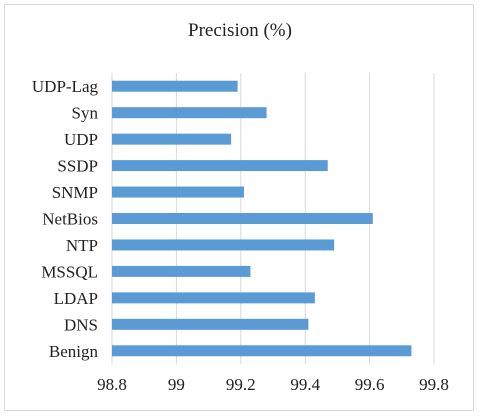  What do you see at coordinates (370, 384) in the screenshot?
I see `x-tick-label: 99.6` at bounding box center [370, 384].